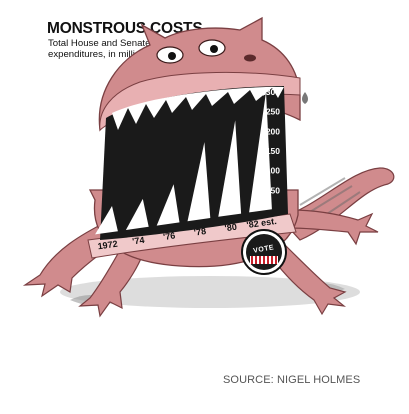 The height and width of the screenshot is (414, 409). What do you see at coordinates (210, 292) in the screenshot?
I see `ground-shadow` at bounding box center [210, 292].